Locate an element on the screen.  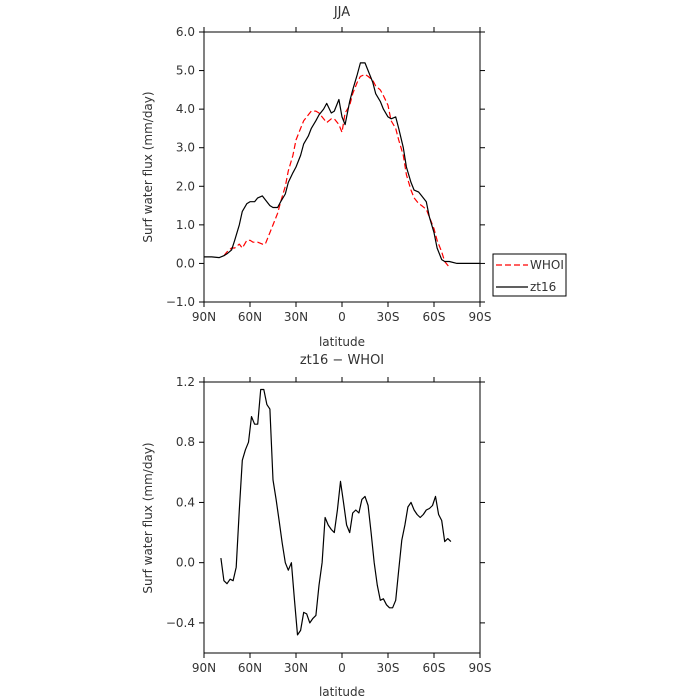
bottom-y-tick-label: −0.4 is located at coordinates (180, 623).